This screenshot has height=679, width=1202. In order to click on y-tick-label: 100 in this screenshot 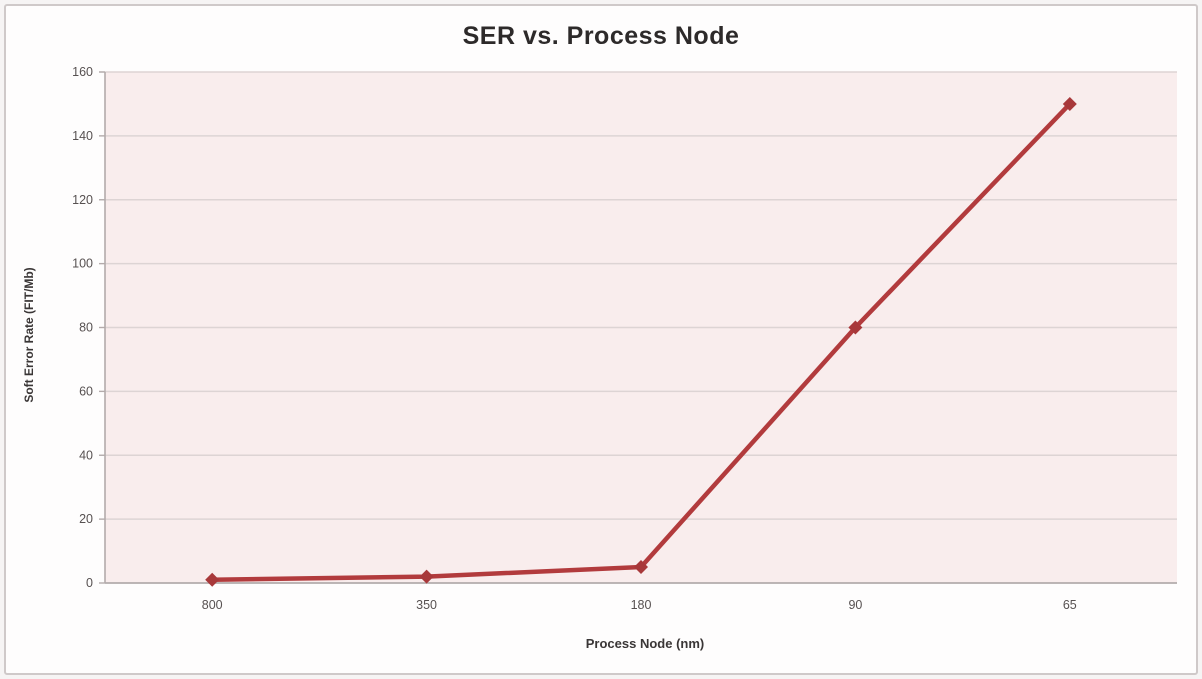, I will do `click(82, 264)`.